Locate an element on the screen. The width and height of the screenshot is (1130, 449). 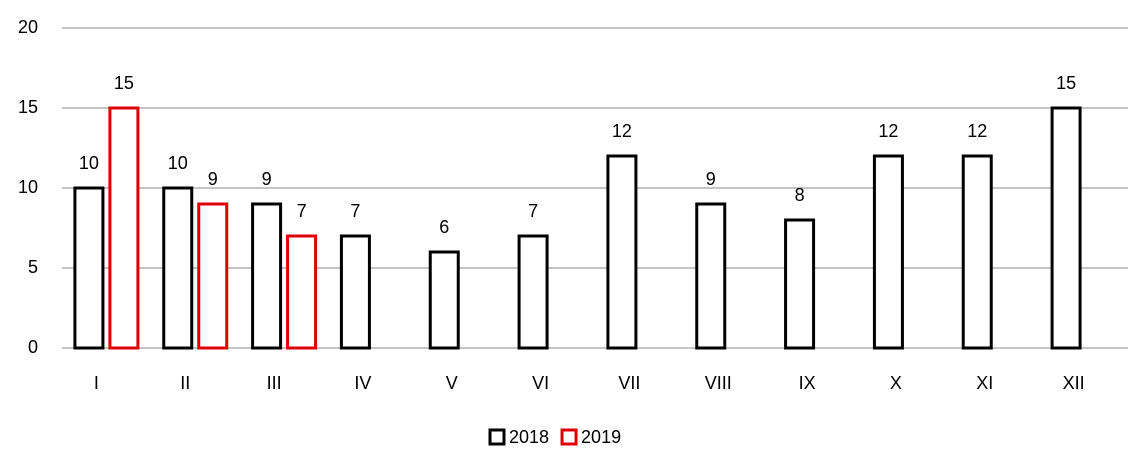
legend-label: 2018 is located at coordinates (529, 437).